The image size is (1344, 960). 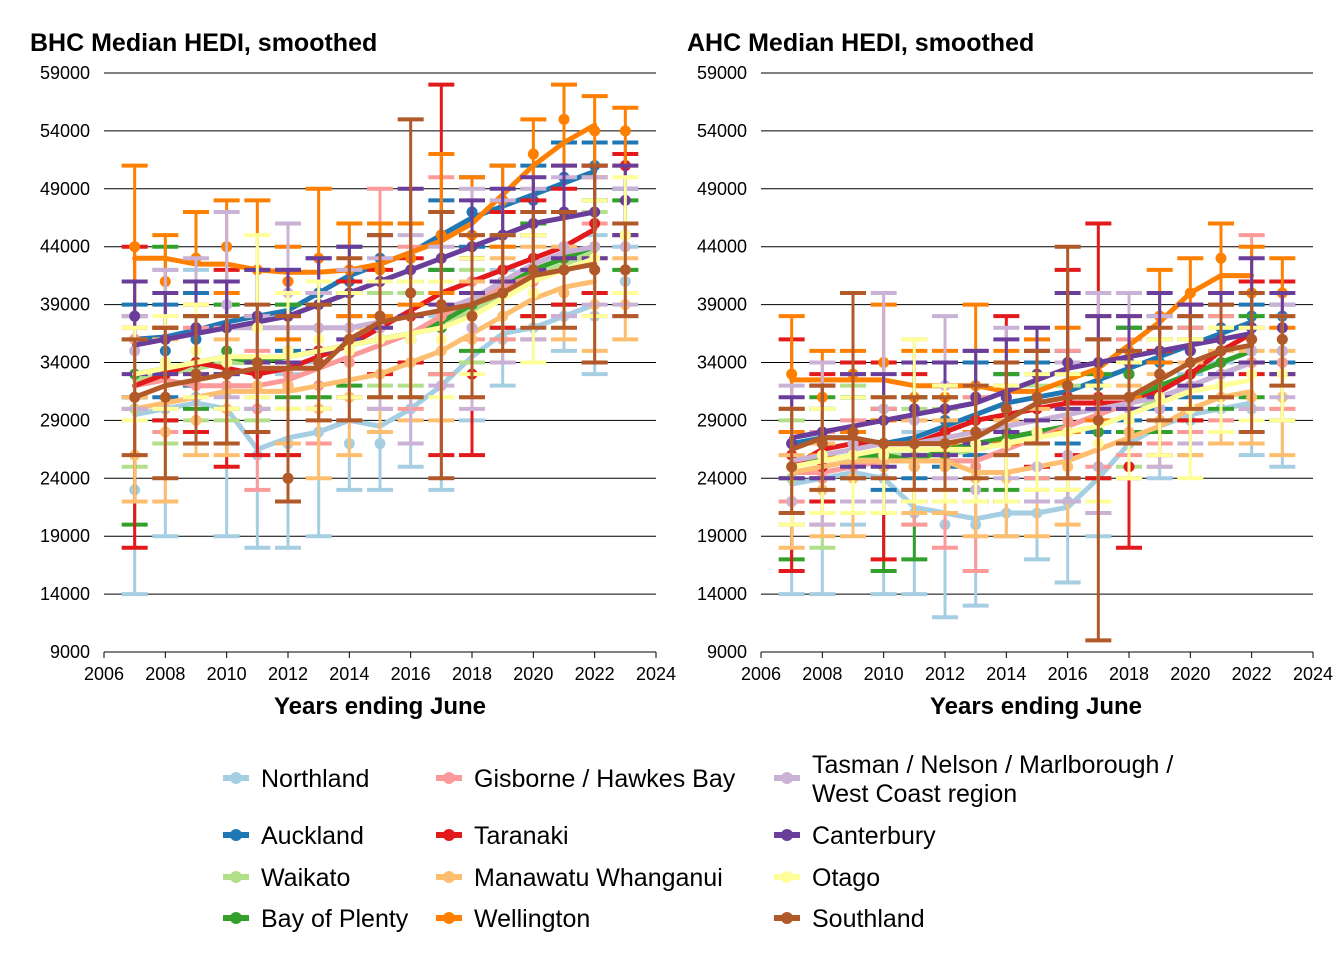 What do you see at coordinates (65, 478) in the screenshot?
I see `bhc-y-tick-24000: 24000` at bounding box center [65, 478].